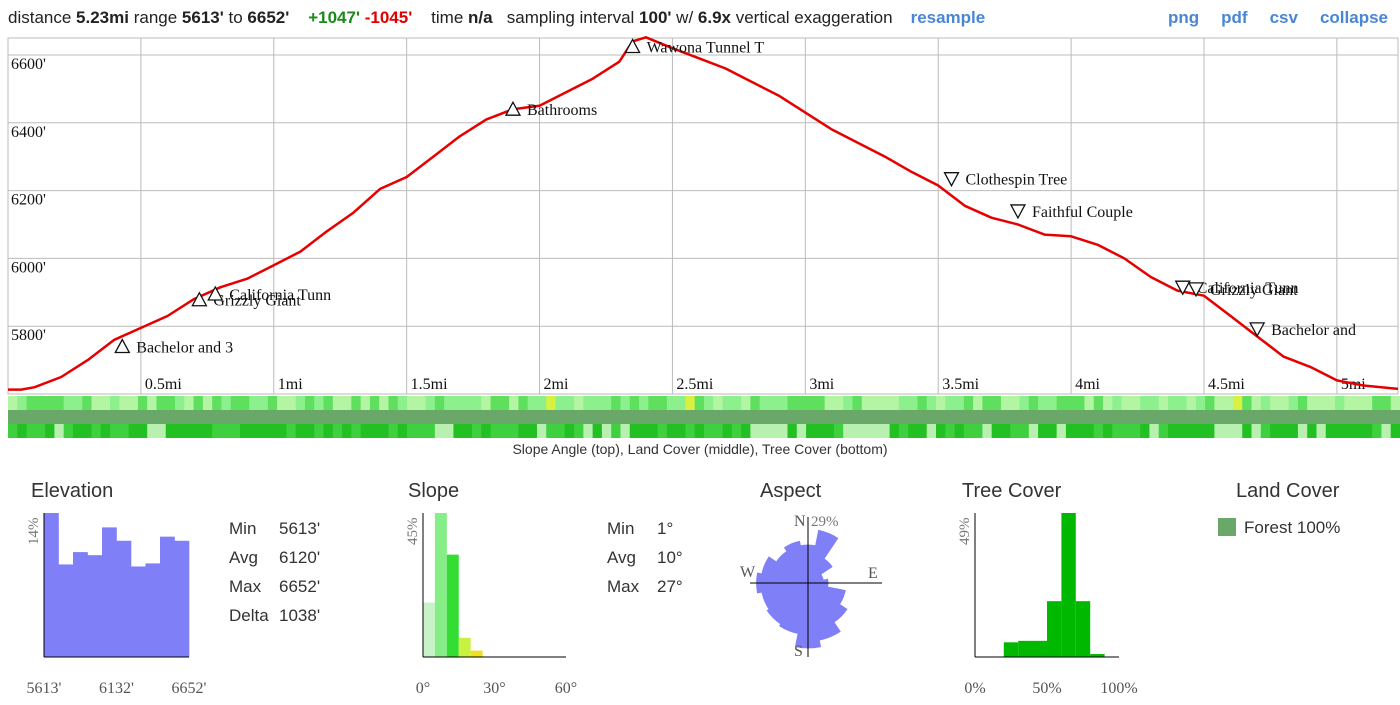 The width and height of the screenshot is (1400, 705). What do you see at coordinates (290, 384) in the screenshot?
I see `x-tick-label: 1mi` at bounding box center [290, 384].